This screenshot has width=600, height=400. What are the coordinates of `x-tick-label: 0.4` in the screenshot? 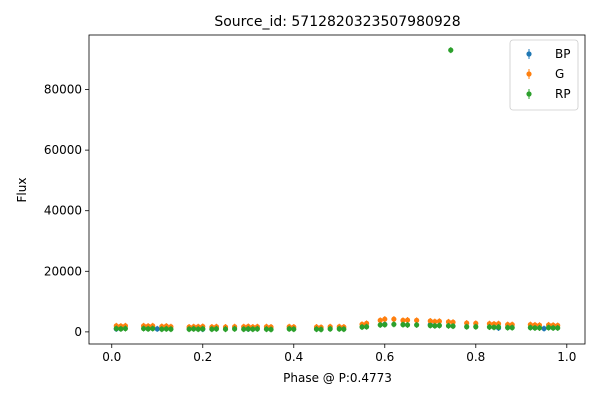 It's located at (293, 357).